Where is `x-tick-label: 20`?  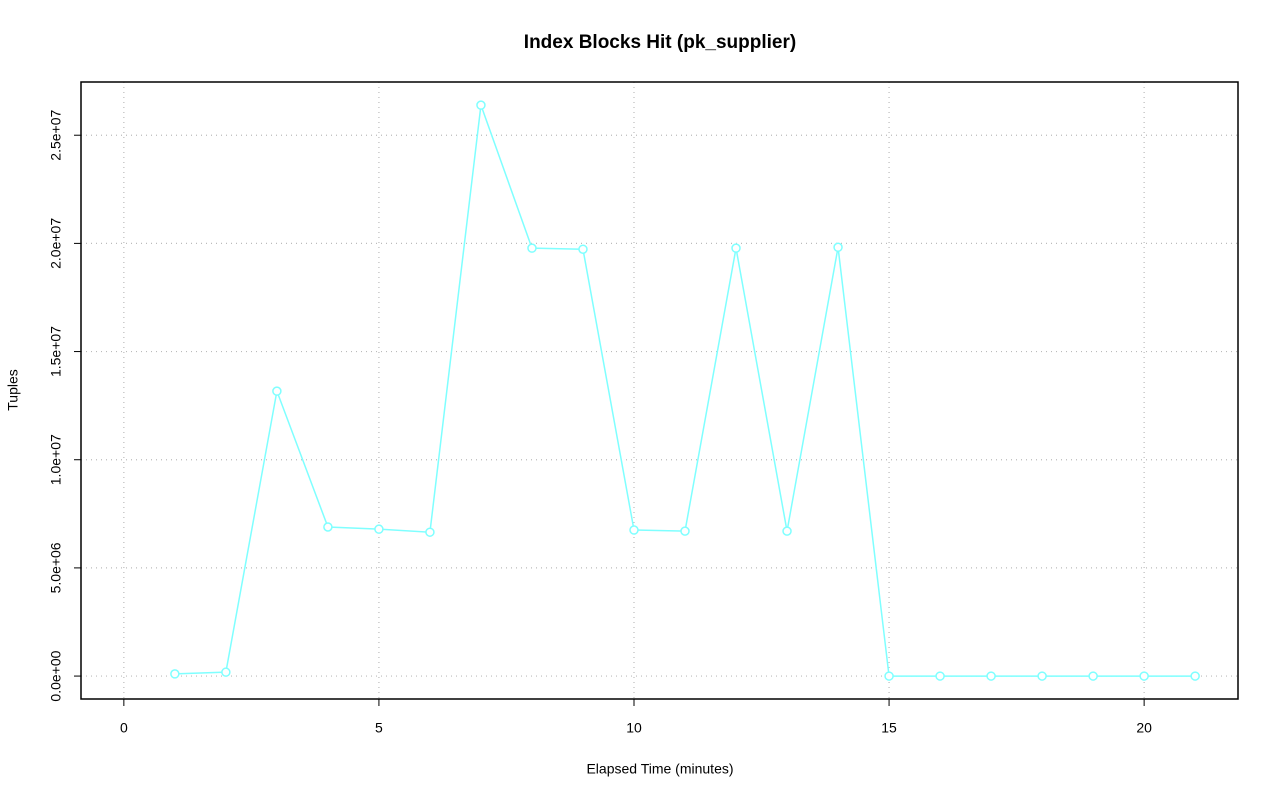
x-tick-label: 20 is located at coordinates (1144, 728).